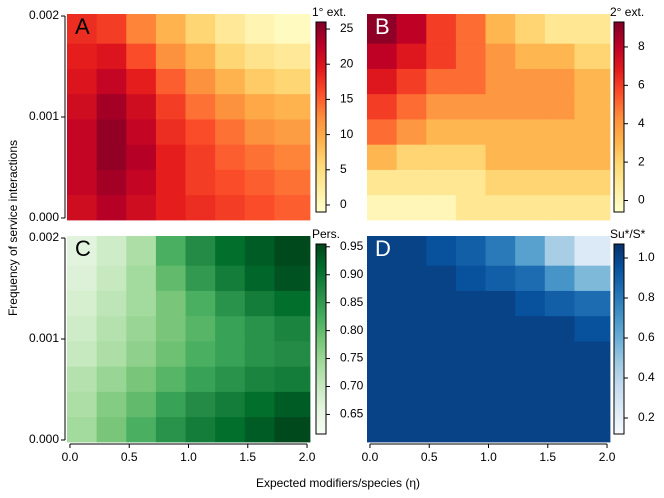  I want to click on colorbar, so click(321, 339).